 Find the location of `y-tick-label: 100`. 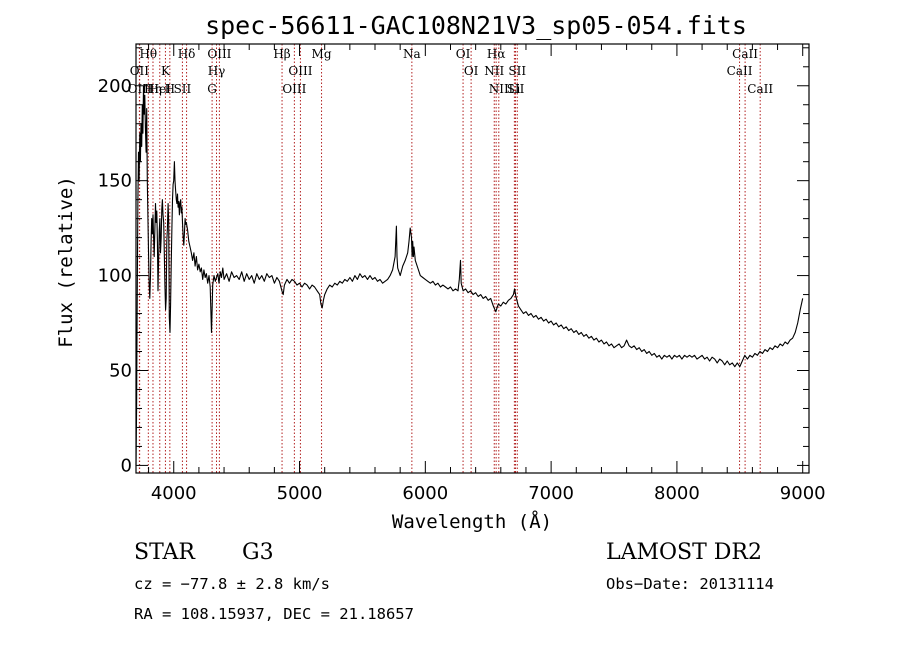

y-tick-label: 100 is located at coordinates (115, 276).